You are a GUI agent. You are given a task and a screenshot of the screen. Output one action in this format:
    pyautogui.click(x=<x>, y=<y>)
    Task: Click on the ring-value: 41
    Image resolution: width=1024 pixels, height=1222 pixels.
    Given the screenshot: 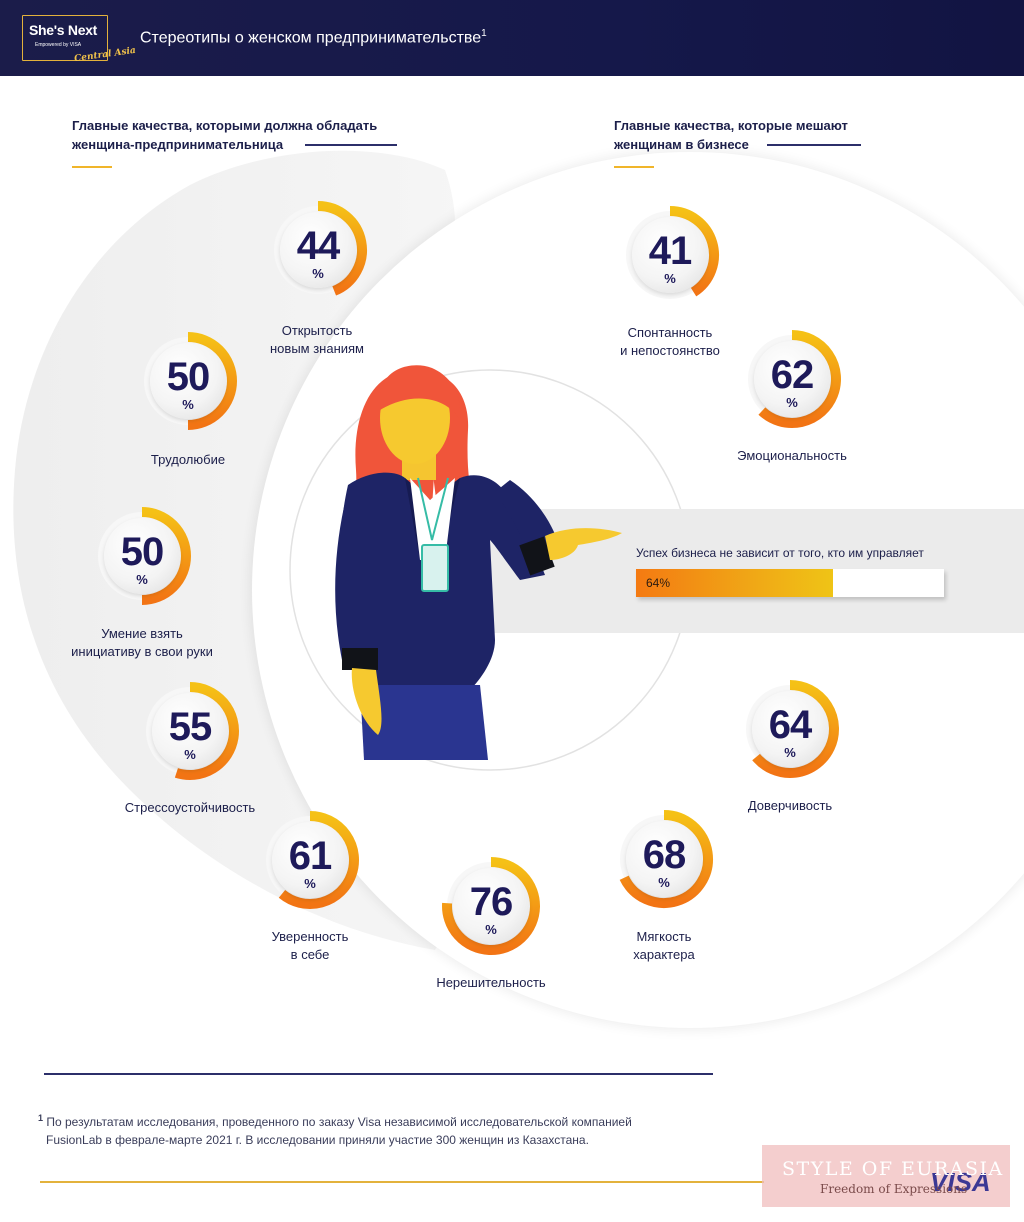 What is the action you would take?
    pyautogui.click(x=670, y=251)
    